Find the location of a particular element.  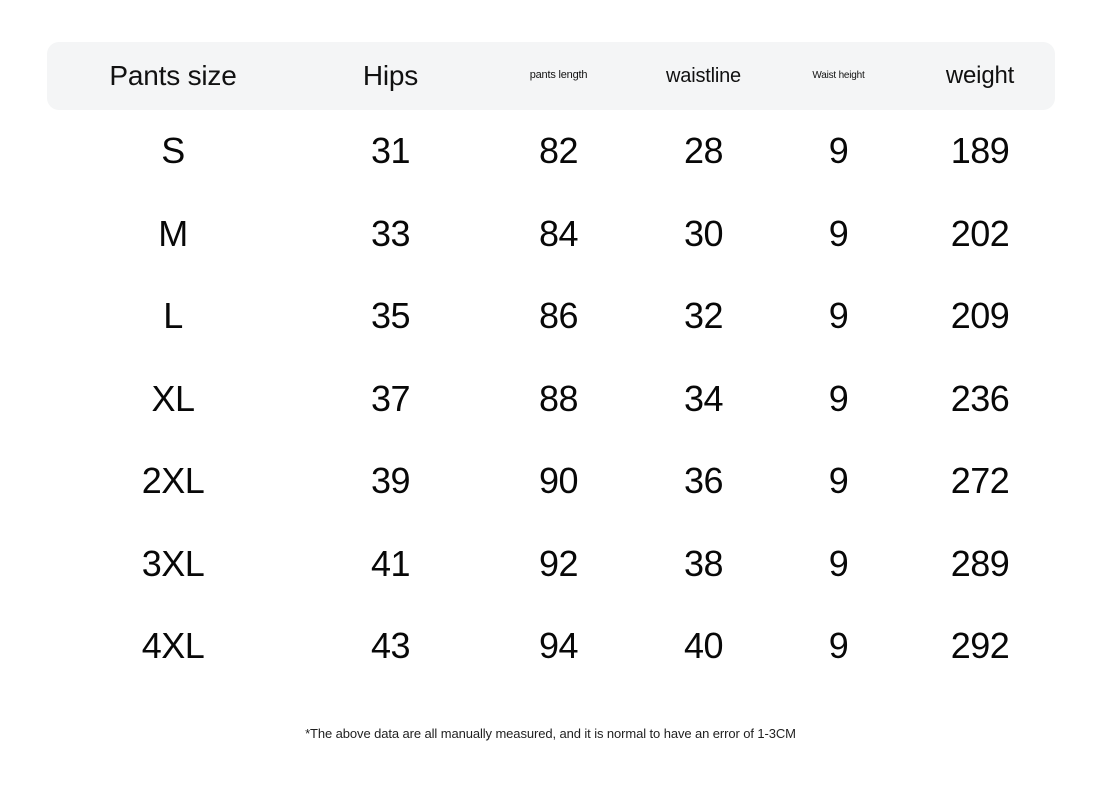

table-row: XL 37 88 34 9 236 is located at coordinates (551, 398).